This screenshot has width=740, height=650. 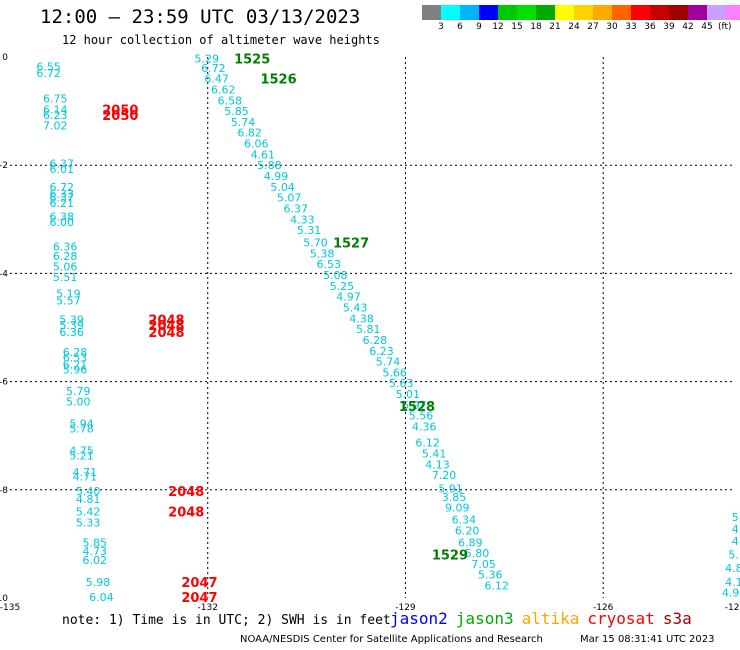 What do you see at coordinates (81, 423) in the screenshot?
I see `wave-value: 5.94` at bounding box center [81, 423].